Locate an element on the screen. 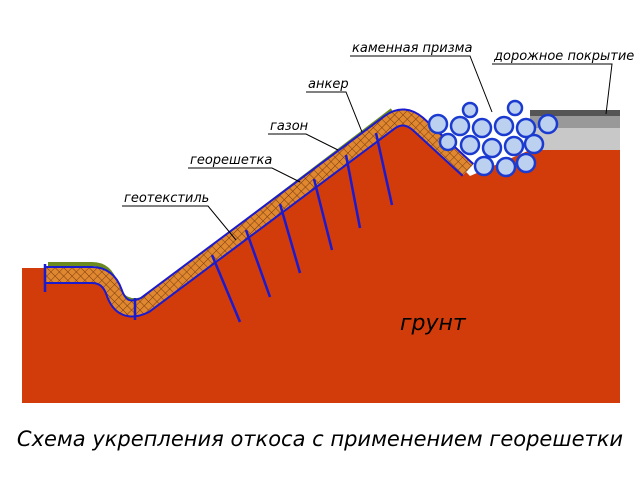 The width and height of the screenshot is (640, 480). label: газон is located at coordinates (289, 126).